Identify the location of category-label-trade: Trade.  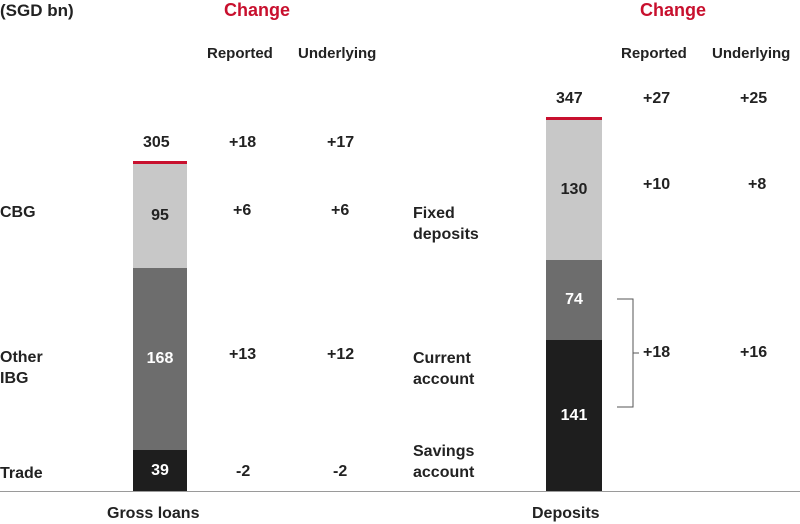
(21, 473).